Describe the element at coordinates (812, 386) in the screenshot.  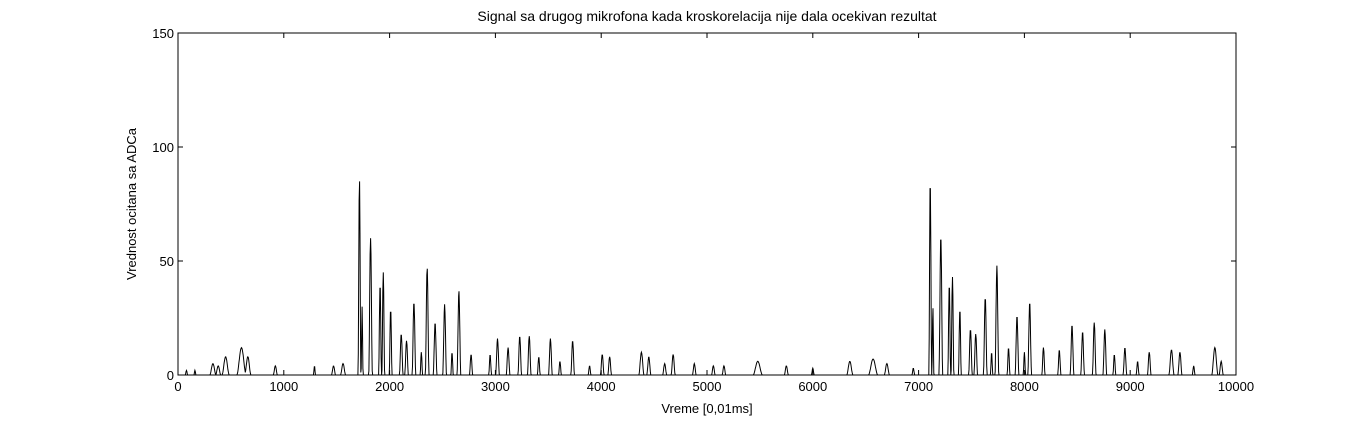
I see `x-tick-label: 6000` at that location.